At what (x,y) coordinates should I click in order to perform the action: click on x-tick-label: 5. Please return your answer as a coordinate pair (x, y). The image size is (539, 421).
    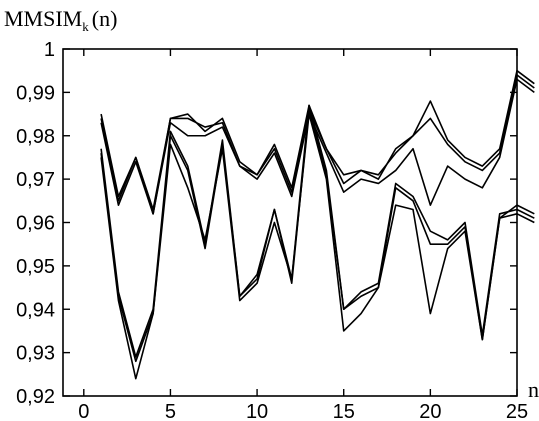
    Looking at the image, I should click on (170, 411).